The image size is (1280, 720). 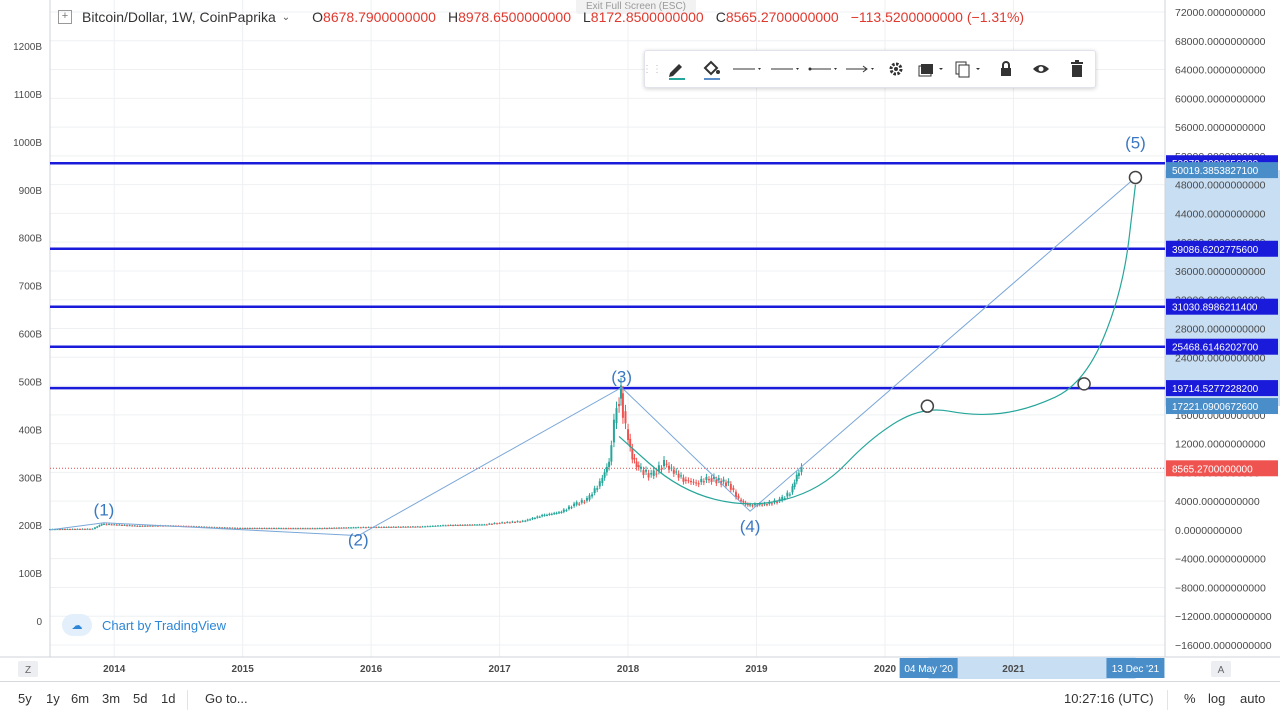 I want to click on expand-icon: +, so click(x=65, y=17).